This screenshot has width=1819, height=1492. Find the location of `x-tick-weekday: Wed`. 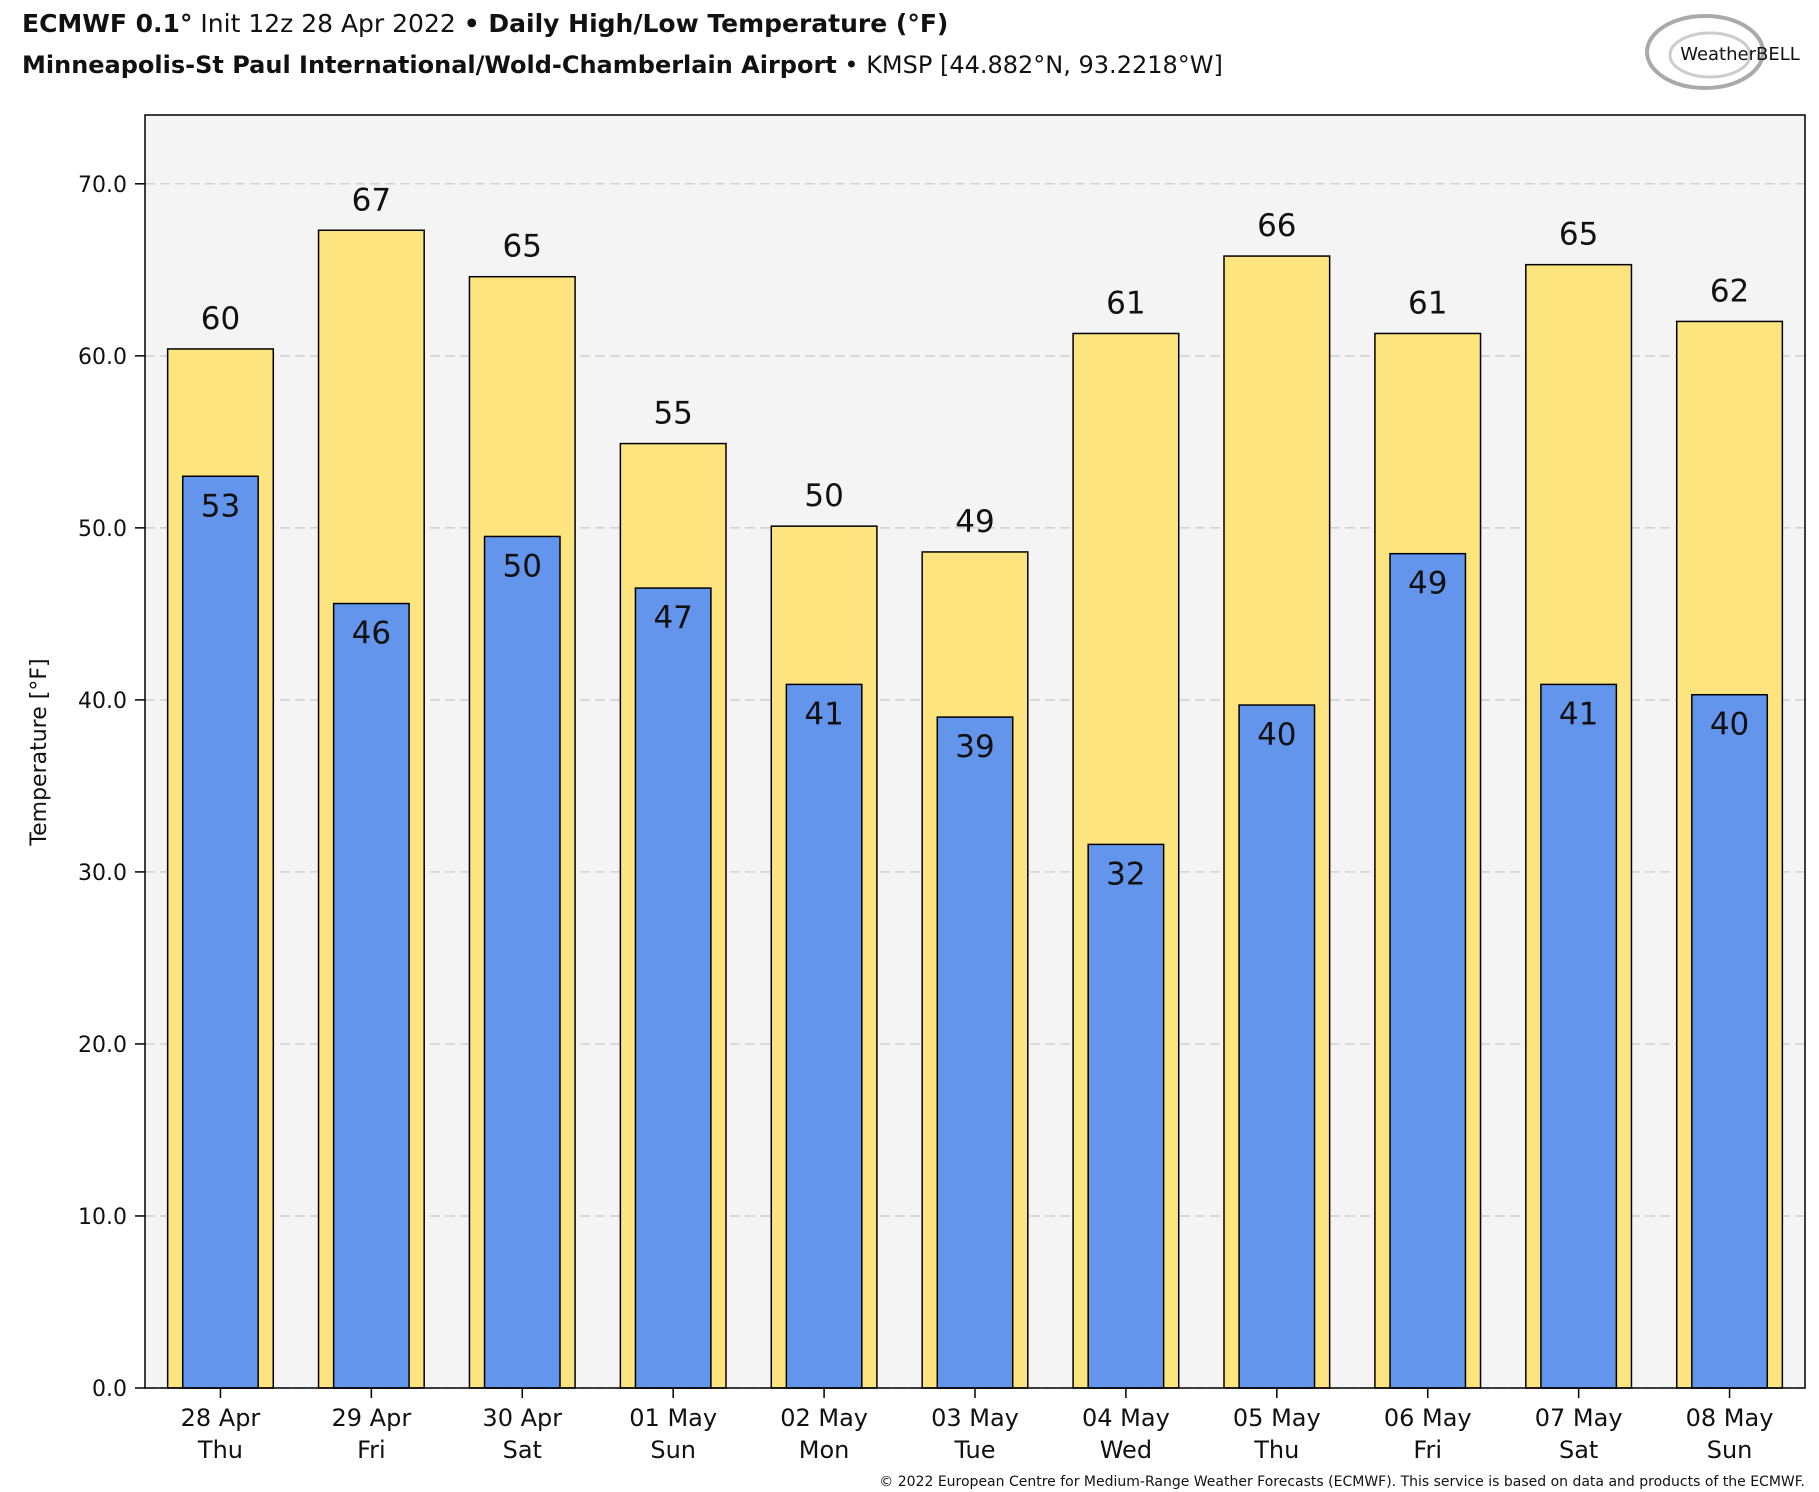

x-tick-weekday: Wed is located at coordinates (1126, 1450).